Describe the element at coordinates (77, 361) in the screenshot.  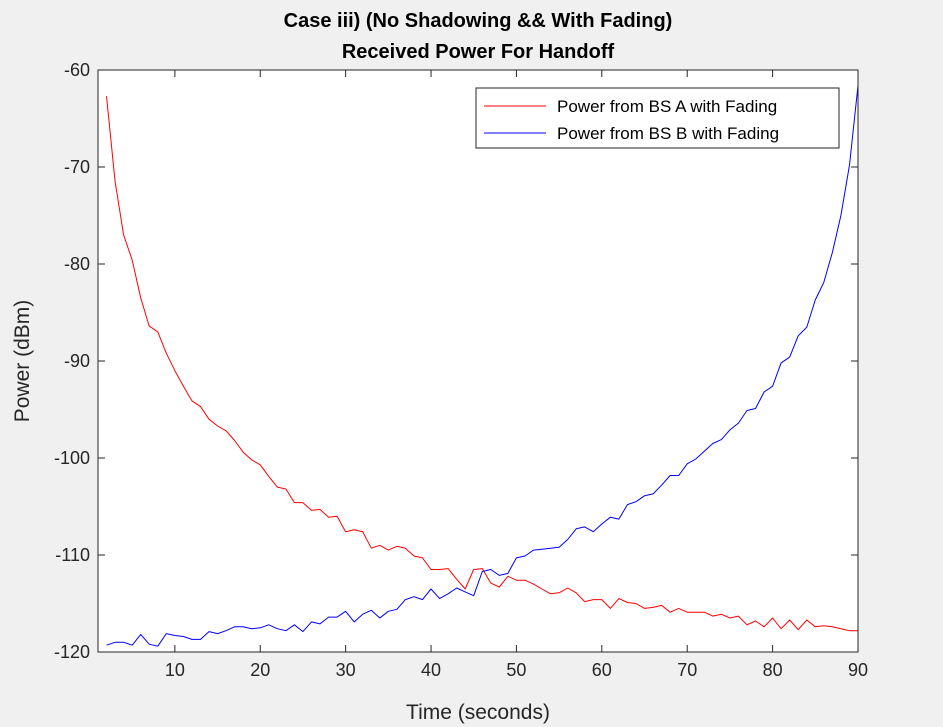
I see `y-tick-label: -90` at that location.